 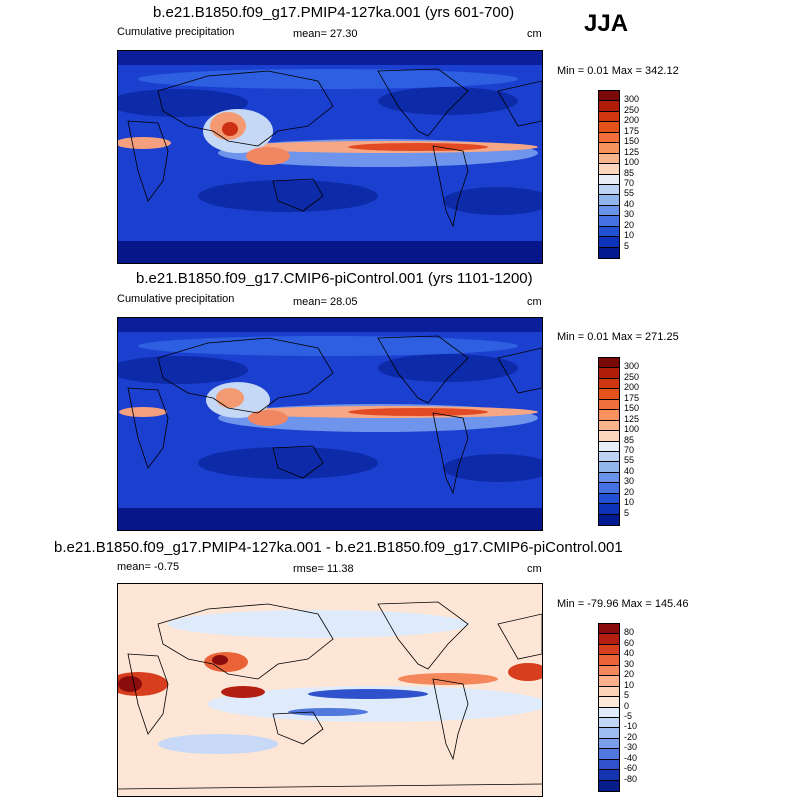 I want to click on panel3-units: cm, so click(x=534, y=569).